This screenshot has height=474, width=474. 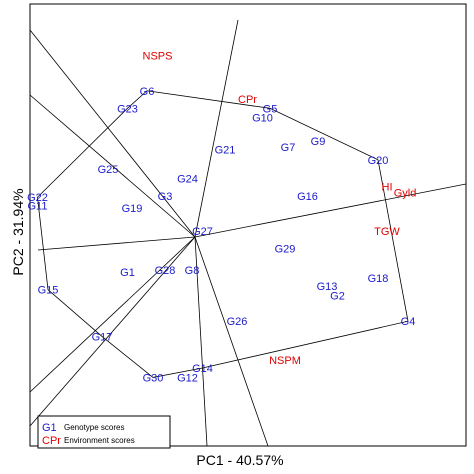 I want to click on legend-genotype-label: Genotype scores, so click(x=94, y=427).